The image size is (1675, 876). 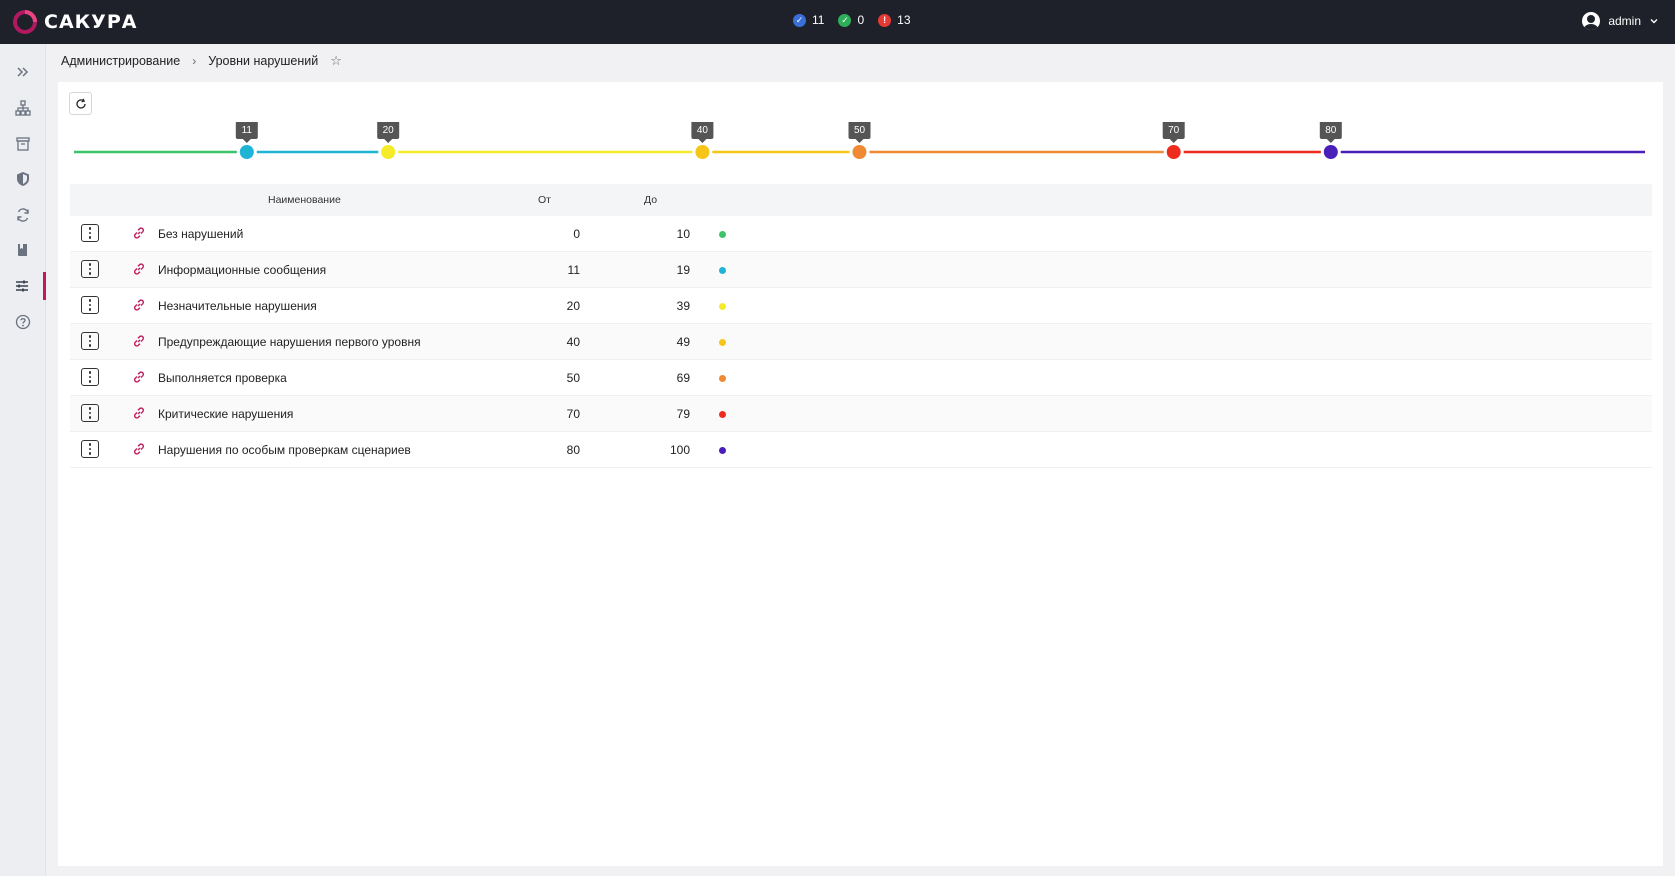 I want to click on shield-icon, so click(x=23, y=179).